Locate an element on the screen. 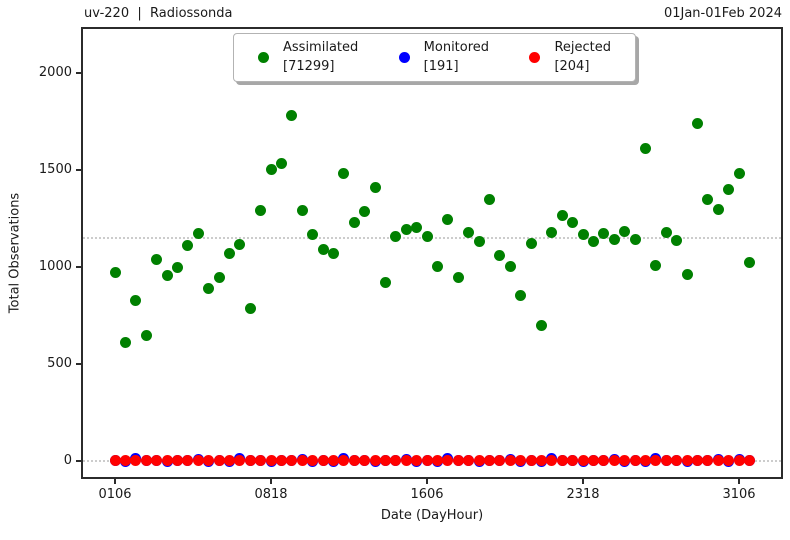  legend-count-monitored: [191] is located at coordinates (441, 66).